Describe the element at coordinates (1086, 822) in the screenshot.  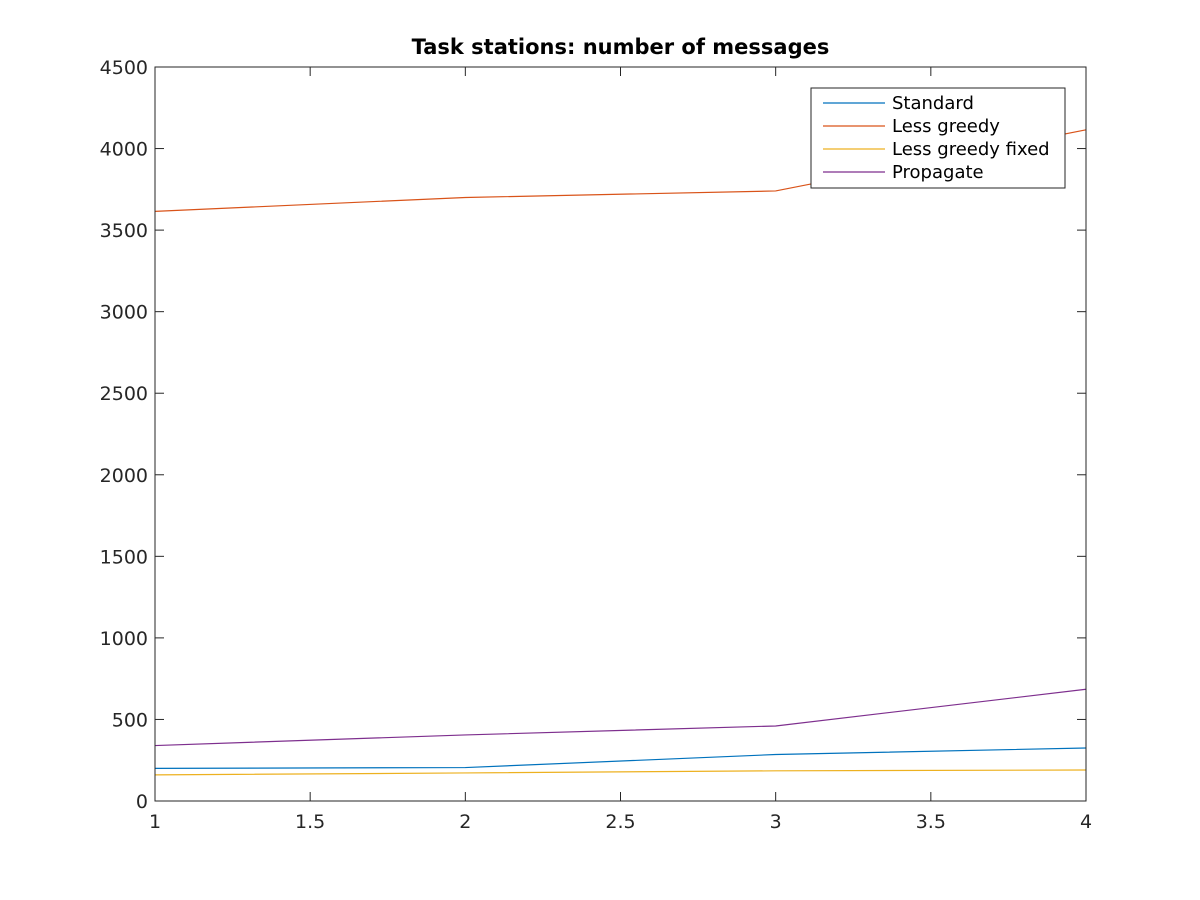
I see `x-tick-label: 4` at that location.